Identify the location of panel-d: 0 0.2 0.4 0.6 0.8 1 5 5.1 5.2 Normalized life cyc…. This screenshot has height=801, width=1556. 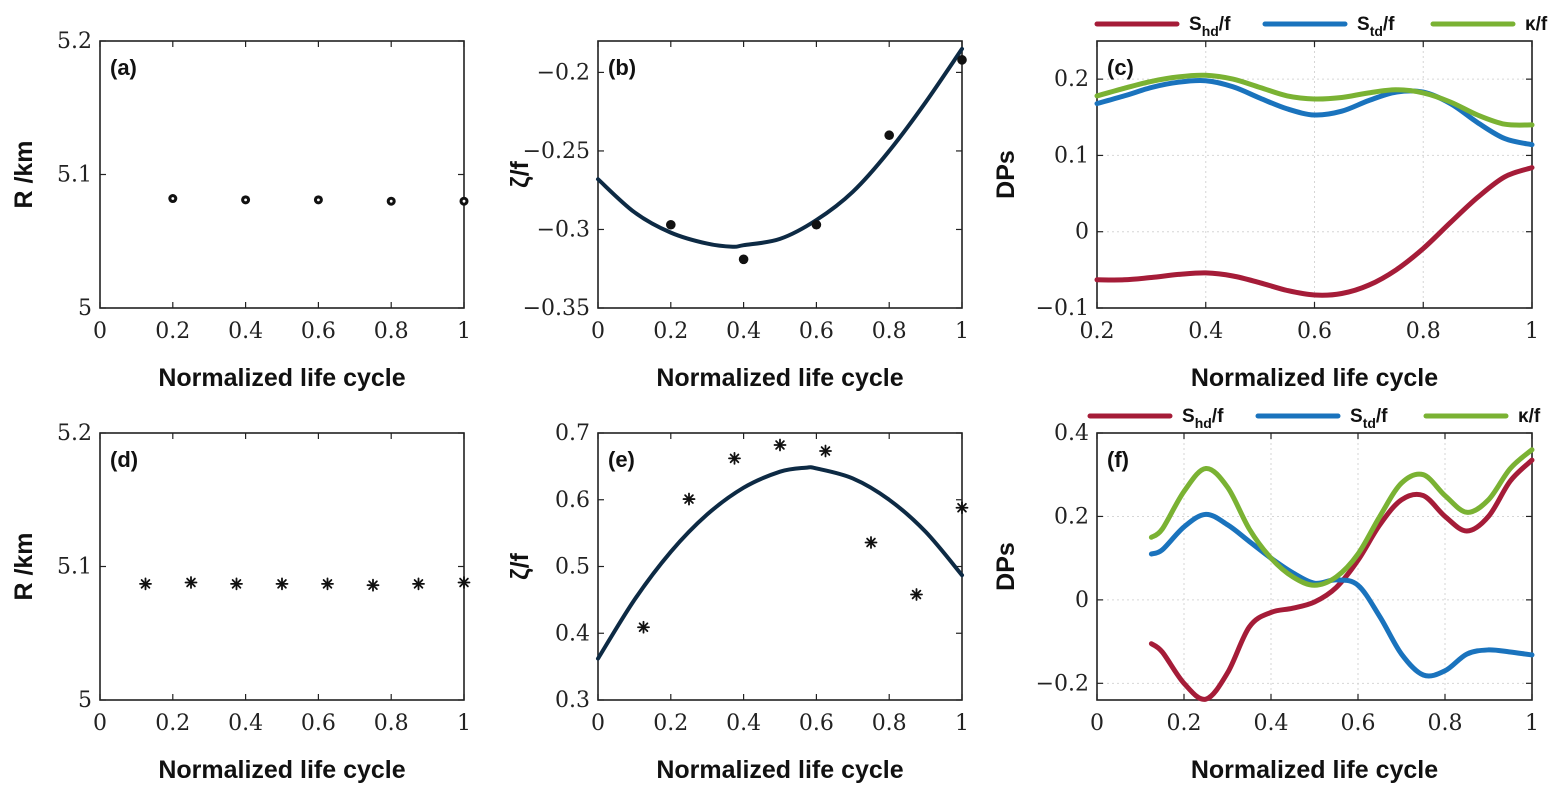
(240, 602).